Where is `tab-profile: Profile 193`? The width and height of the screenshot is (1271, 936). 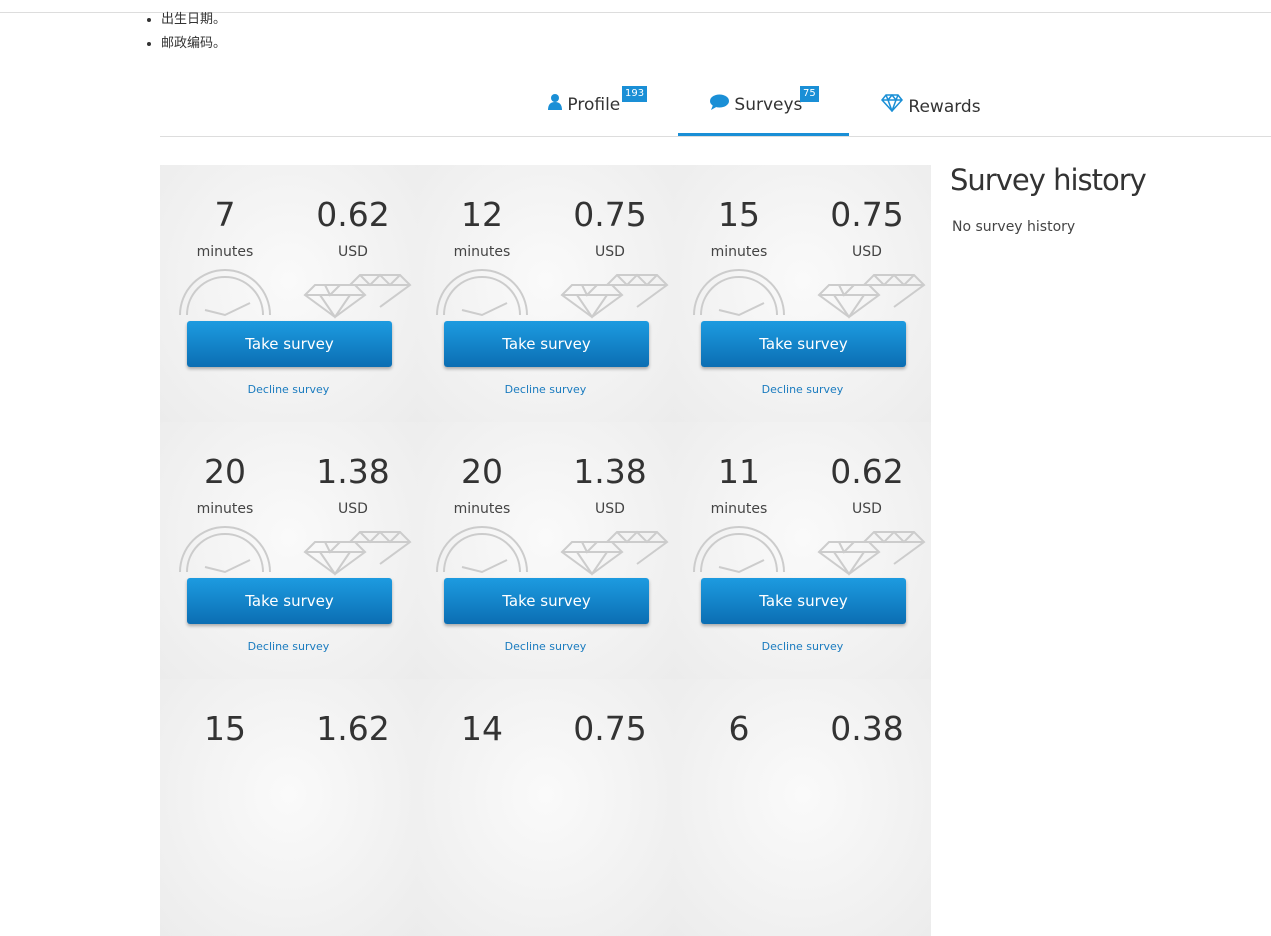
tab-profile: Profile 193 is located at coordinates (598, 100).